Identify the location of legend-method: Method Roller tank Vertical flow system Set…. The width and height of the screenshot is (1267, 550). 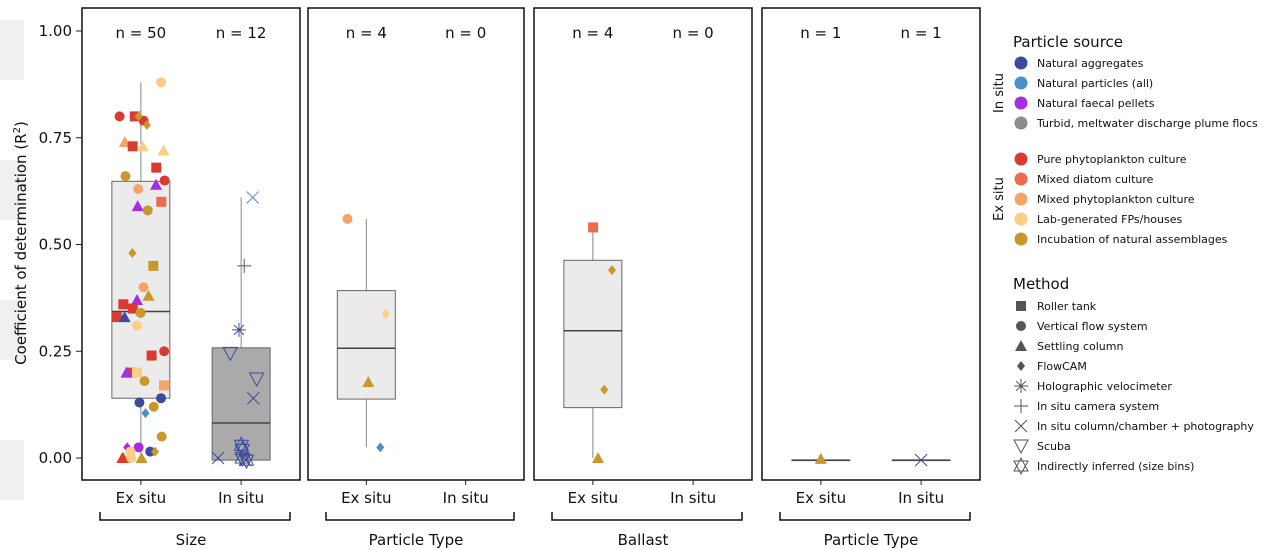
(1133, 375).